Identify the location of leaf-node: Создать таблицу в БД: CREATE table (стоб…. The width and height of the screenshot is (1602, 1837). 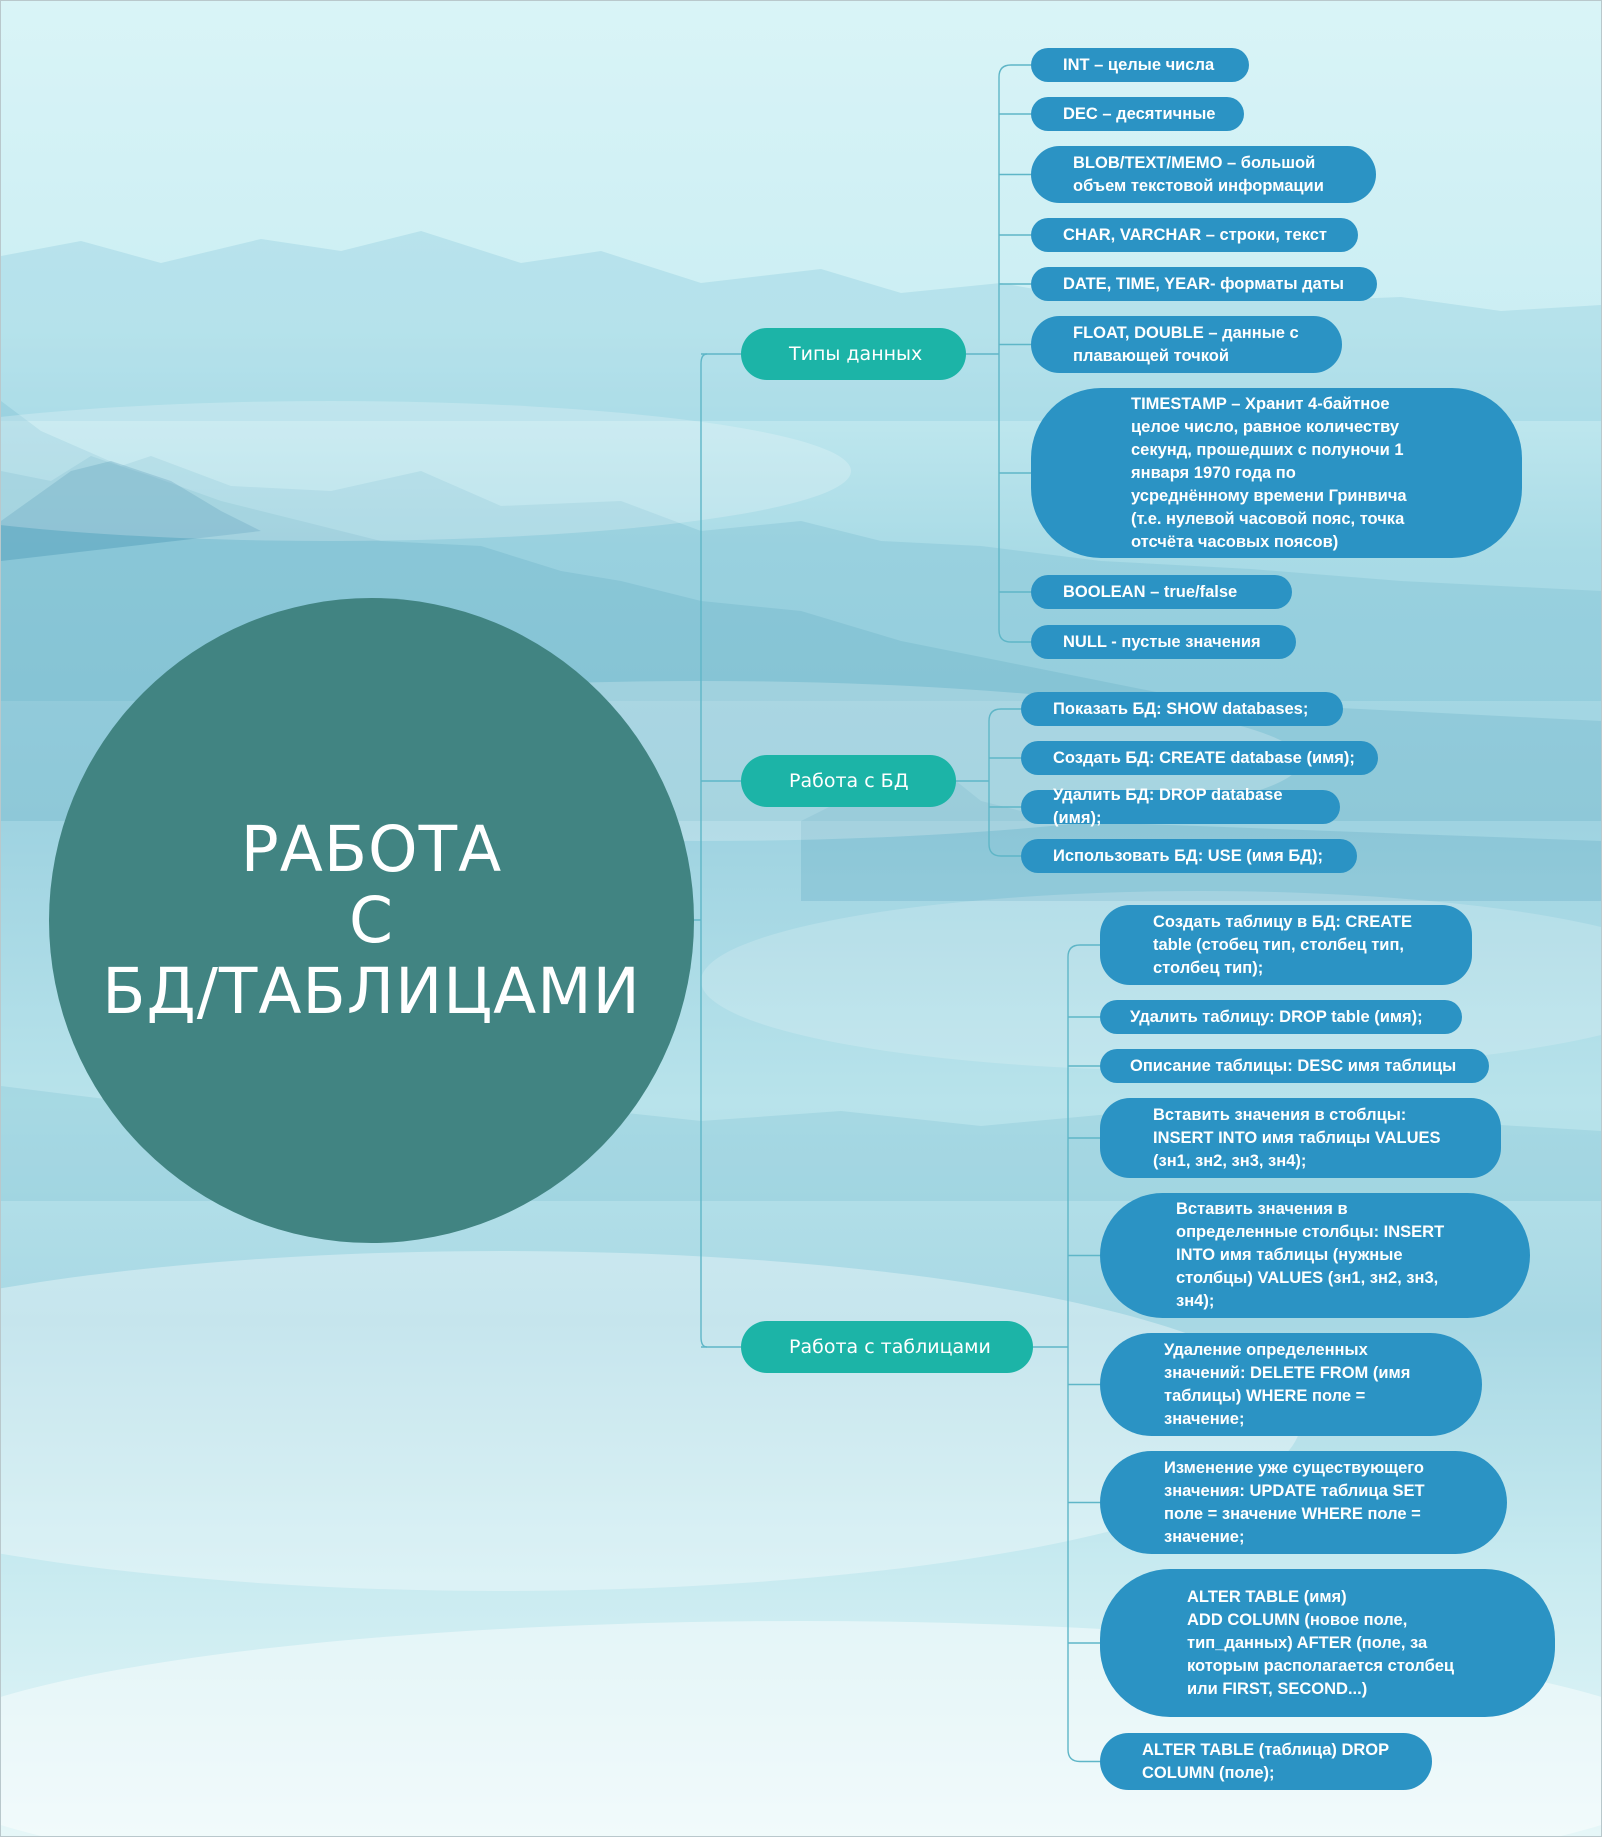
(1286, 945).